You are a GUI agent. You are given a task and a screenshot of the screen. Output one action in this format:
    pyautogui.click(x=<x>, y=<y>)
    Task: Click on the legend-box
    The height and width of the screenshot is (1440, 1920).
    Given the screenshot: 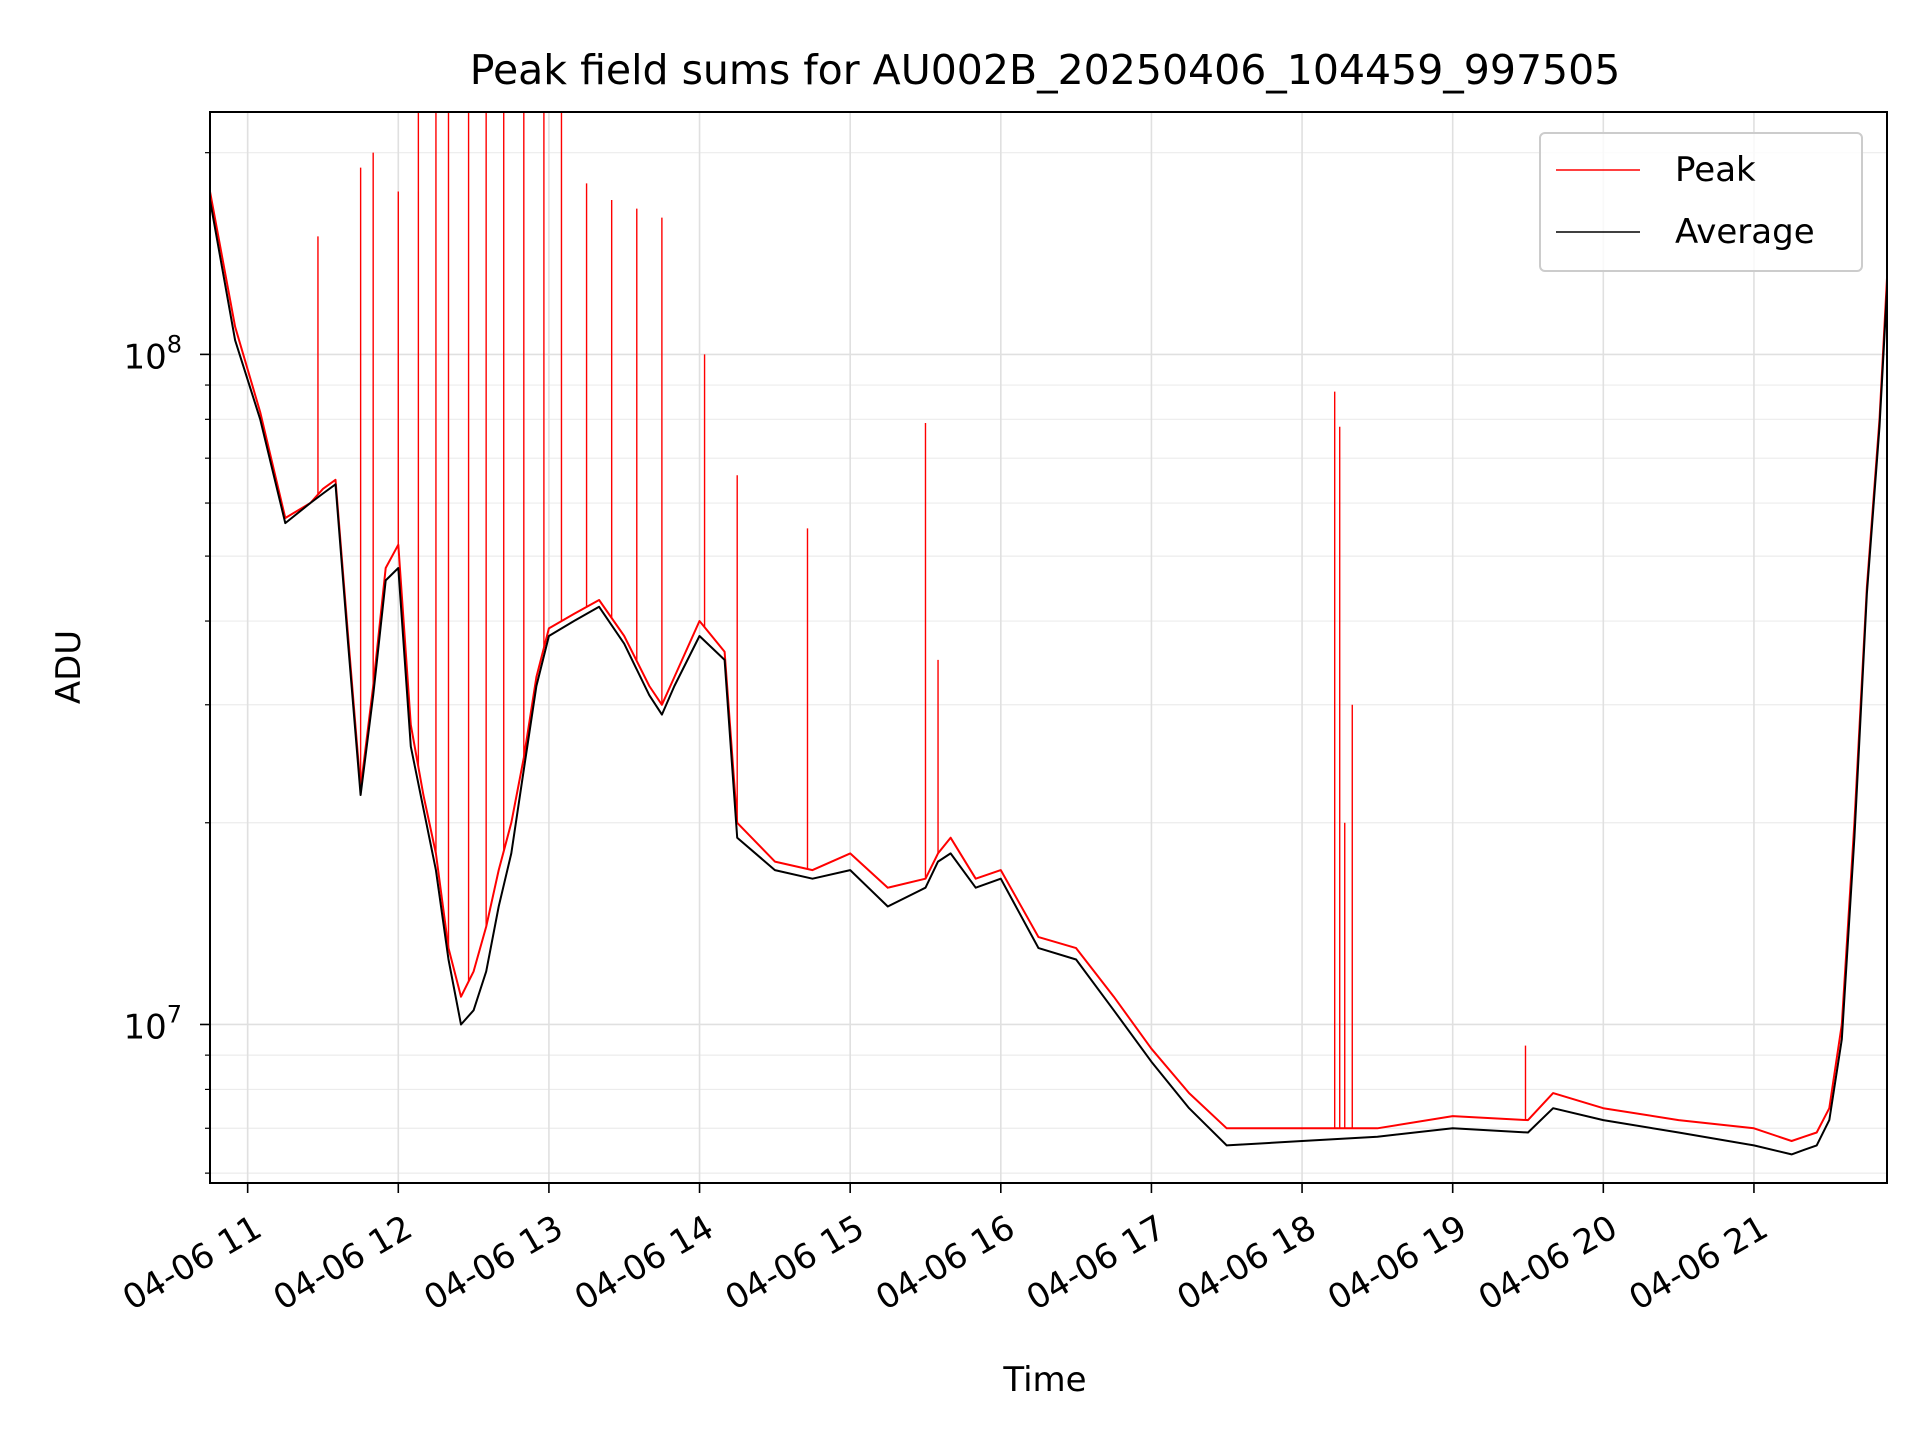 What is the action you would take?
    pyautogui.click(x=1701, y=202)
    